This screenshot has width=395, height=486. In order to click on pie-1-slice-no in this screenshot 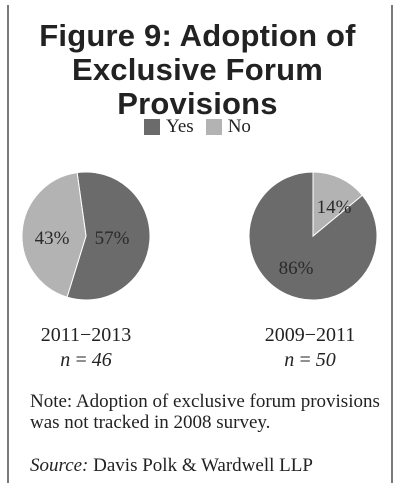, I will do `click(54, 235)`.